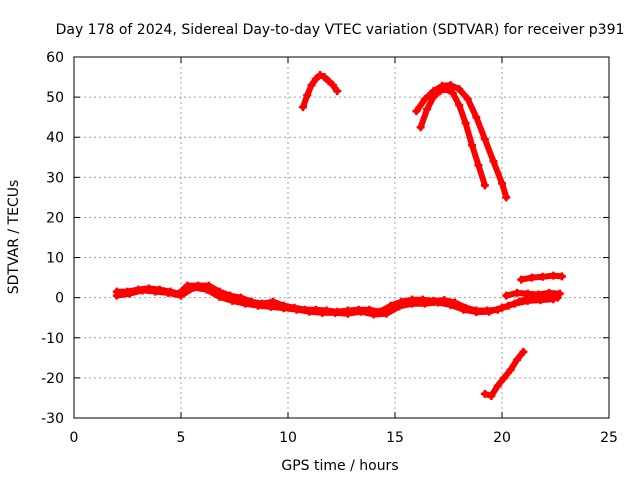 The image size is (640, 485). What do you see at coordinates (55, 138) in the screenshot?
I see `y-tick-label: 40` at bounding box center [55, 138].